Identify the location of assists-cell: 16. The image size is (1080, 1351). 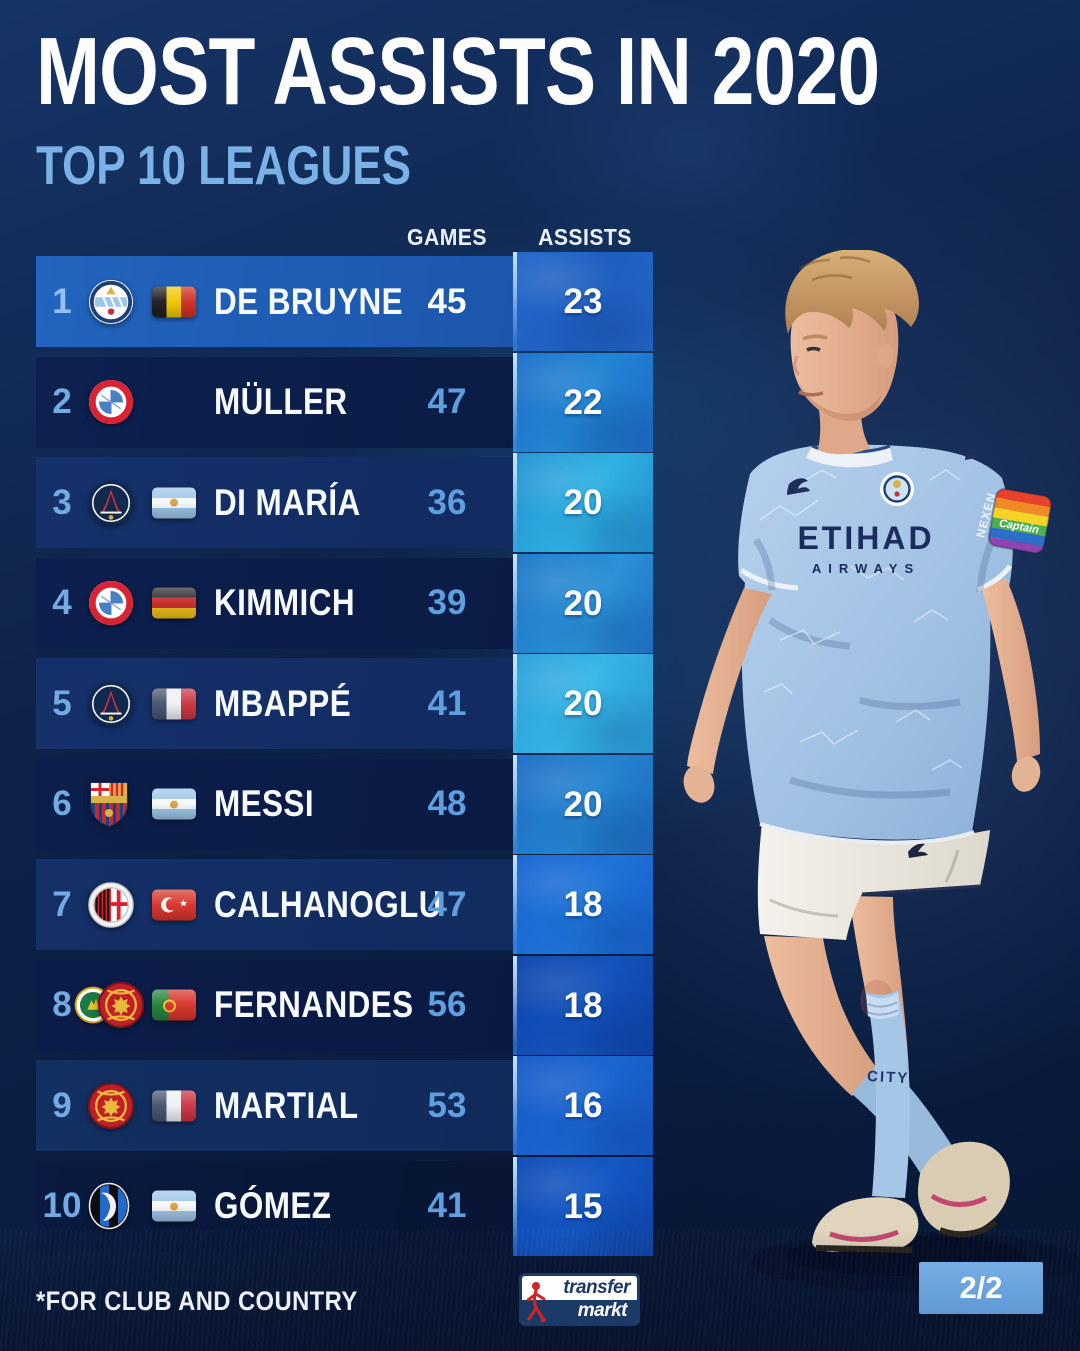
(583, 1105).